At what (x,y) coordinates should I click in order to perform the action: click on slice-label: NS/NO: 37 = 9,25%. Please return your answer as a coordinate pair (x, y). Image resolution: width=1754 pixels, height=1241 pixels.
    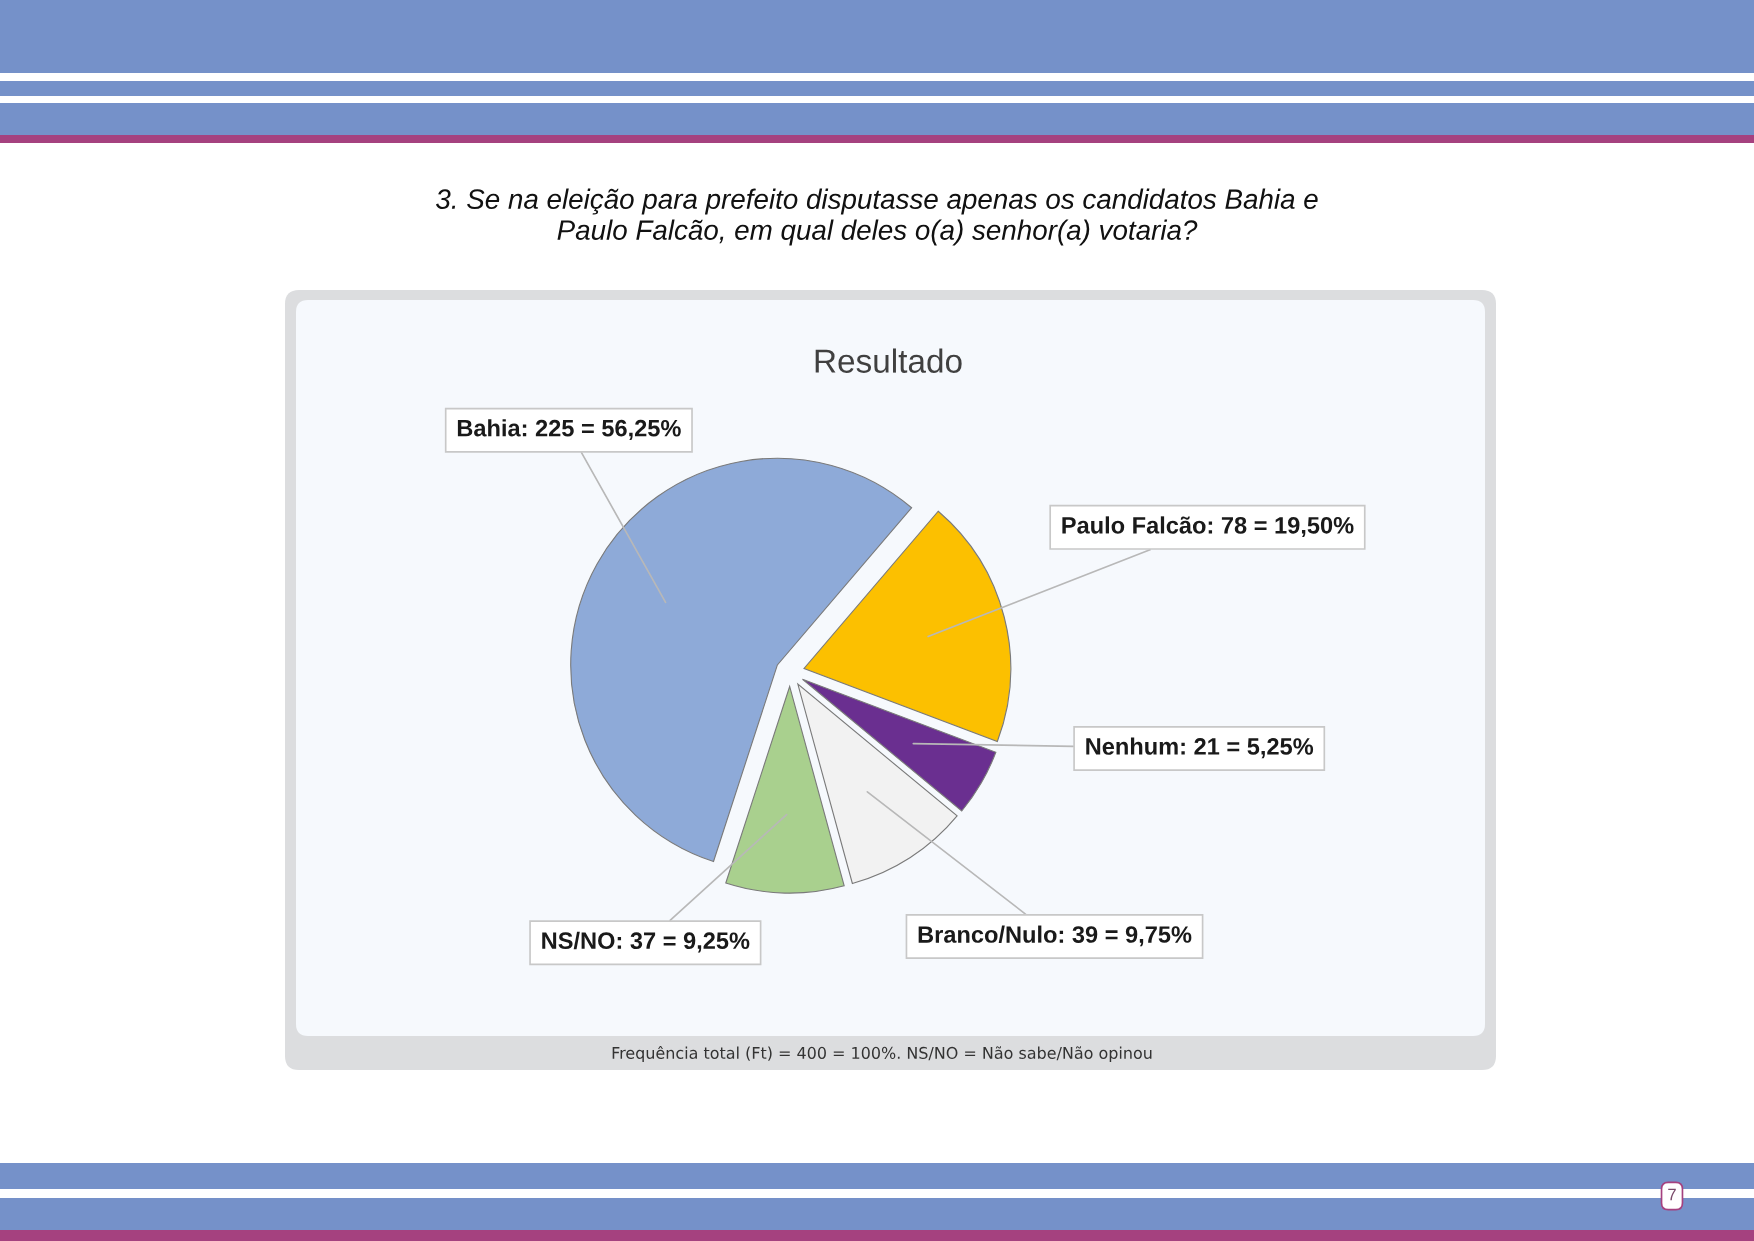
    Looking at the image, I should click on (646, 942).